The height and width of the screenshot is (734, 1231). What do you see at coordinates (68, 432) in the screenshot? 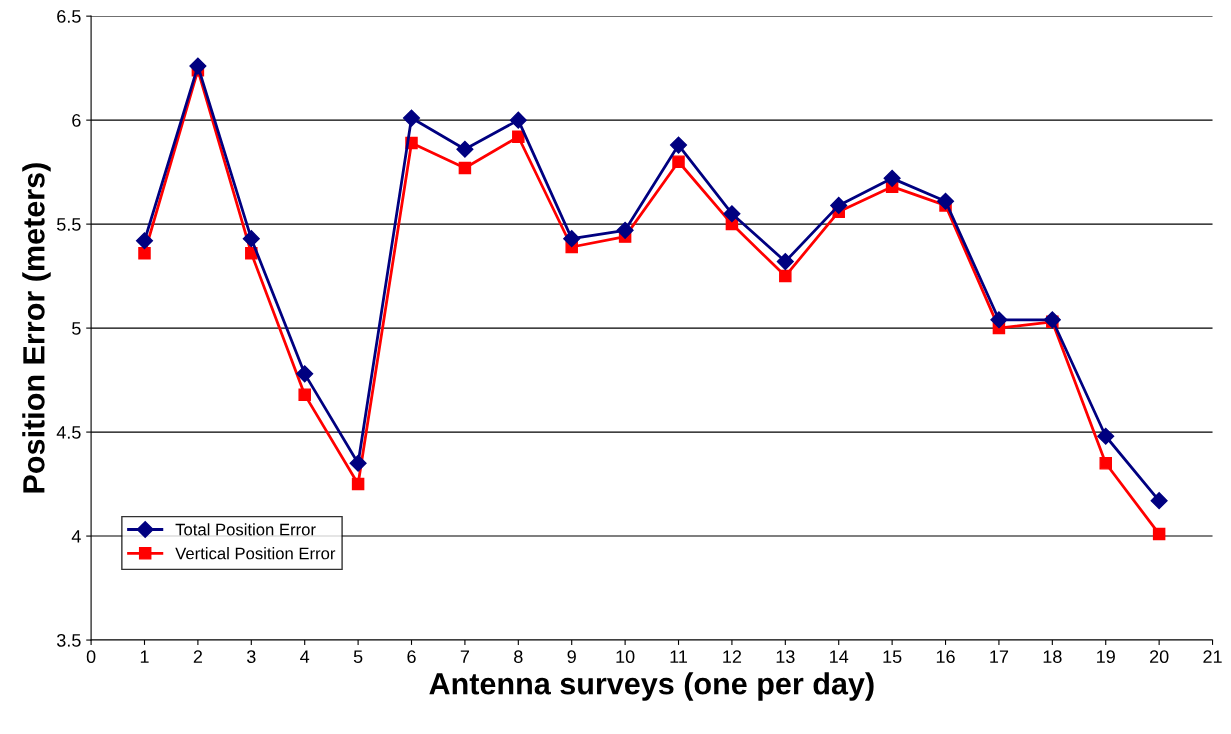
I see `y-tick-label: 4.5` at bounding box center [68, 432].